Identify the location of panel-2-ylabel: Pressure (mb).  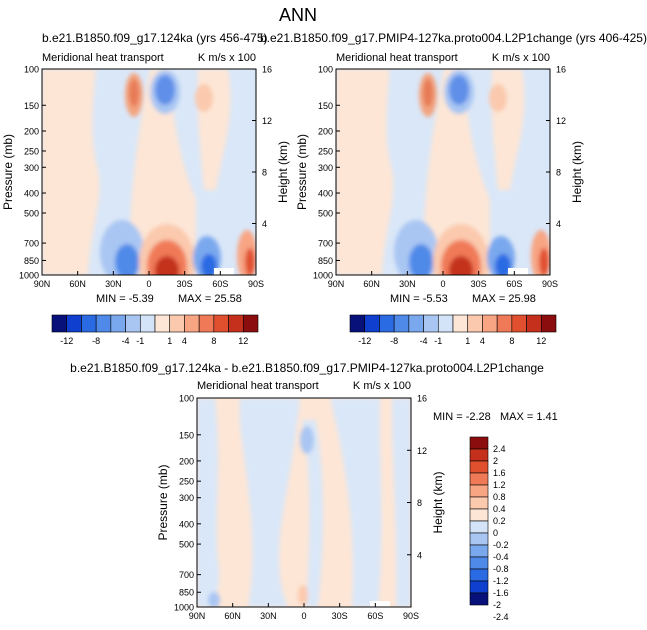
(302, 172).